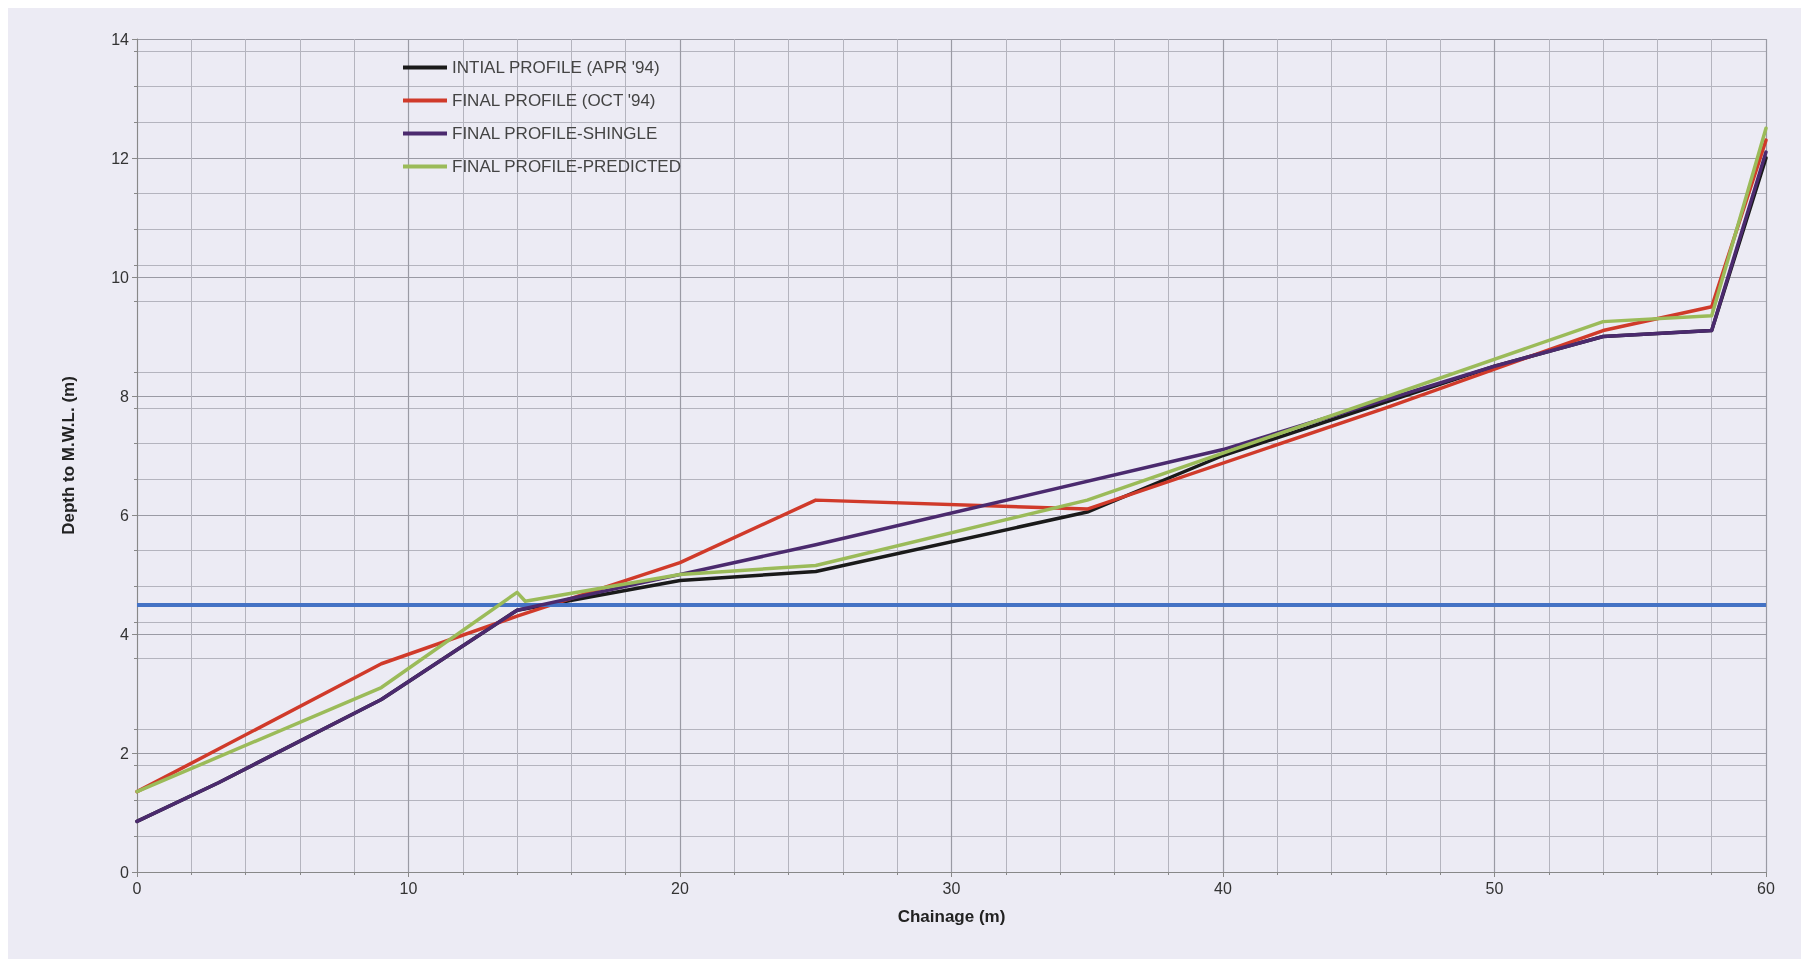 This screenshot has height=967, width=1809. I want to click on y-tick-label: 4, so click(125, 634).